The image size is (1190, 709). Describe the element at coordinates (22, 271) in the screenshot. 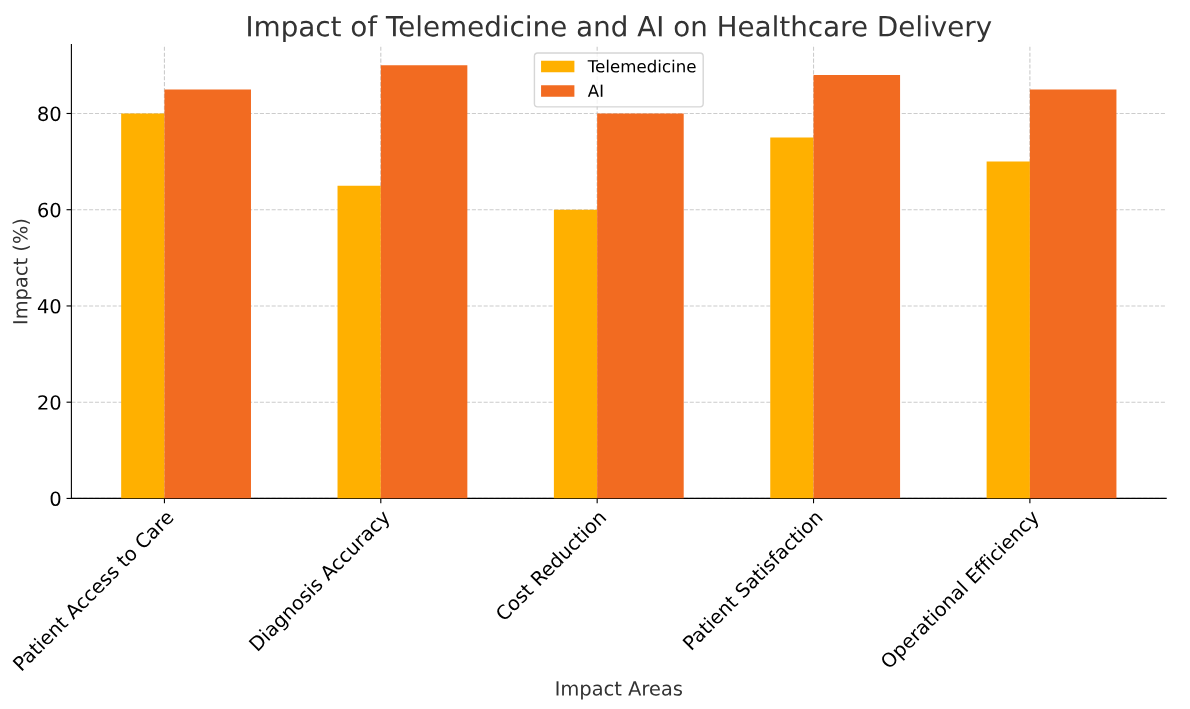

I see `y-axis-title: Impact (%)` at that location.